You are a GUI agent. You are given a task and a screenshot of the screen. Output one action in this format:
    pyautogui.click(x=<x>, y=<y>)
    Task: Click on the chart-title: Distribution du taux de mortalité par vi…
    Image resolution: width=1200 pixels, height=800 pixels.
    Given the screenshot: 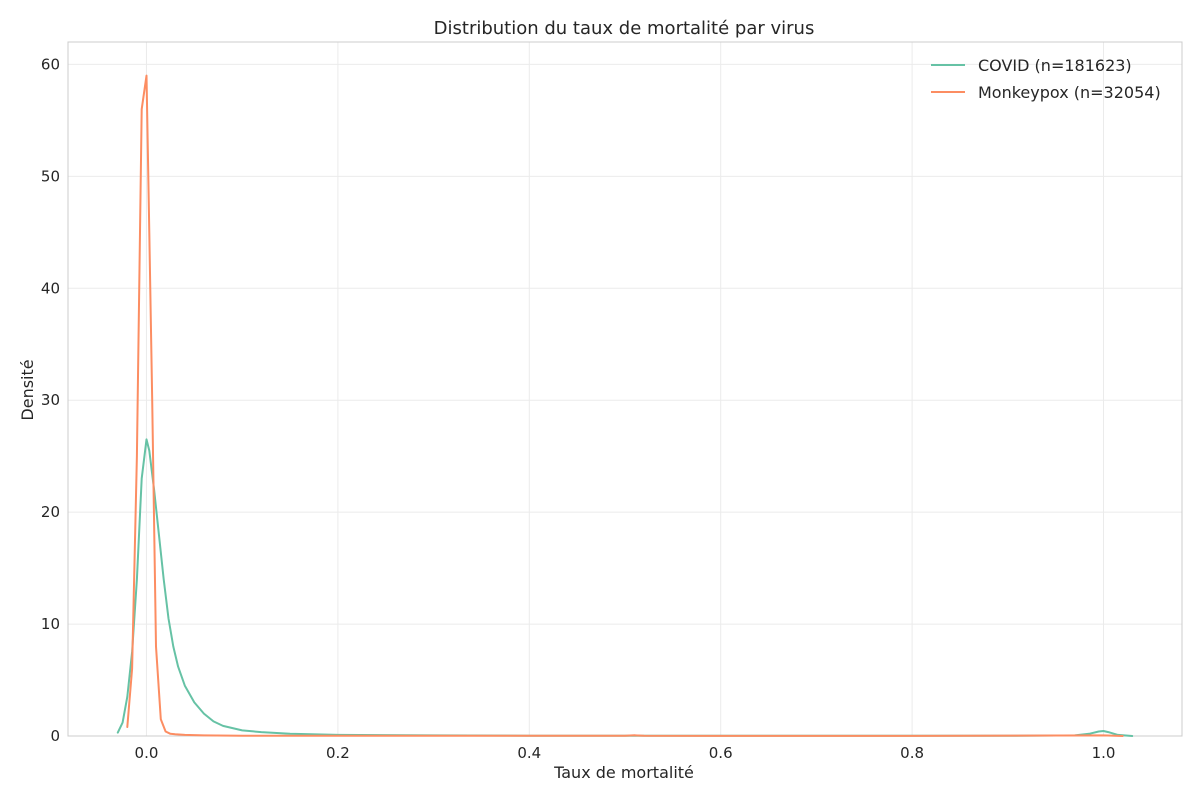 What is the action you would take?
    pyautogui.click(x=624, y=28)
    